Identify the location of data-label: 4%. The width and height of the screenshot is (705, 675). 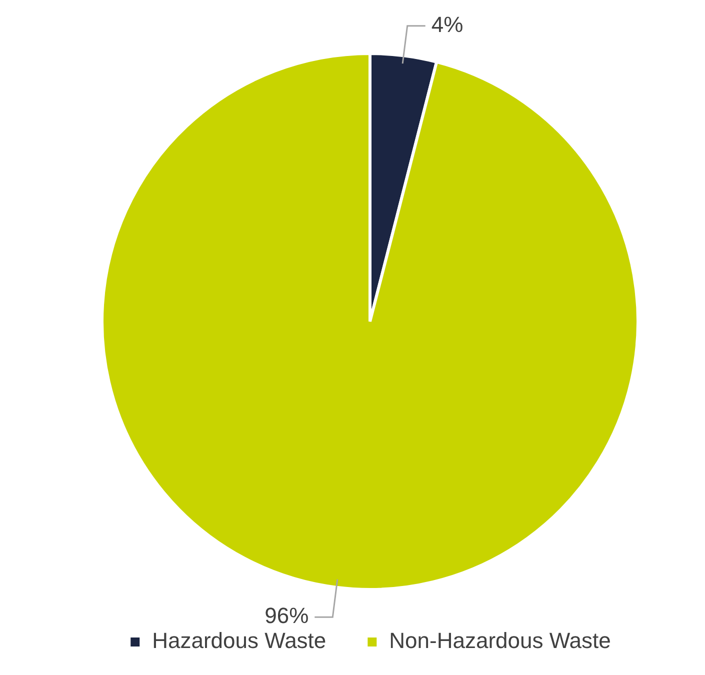
(447, 24).